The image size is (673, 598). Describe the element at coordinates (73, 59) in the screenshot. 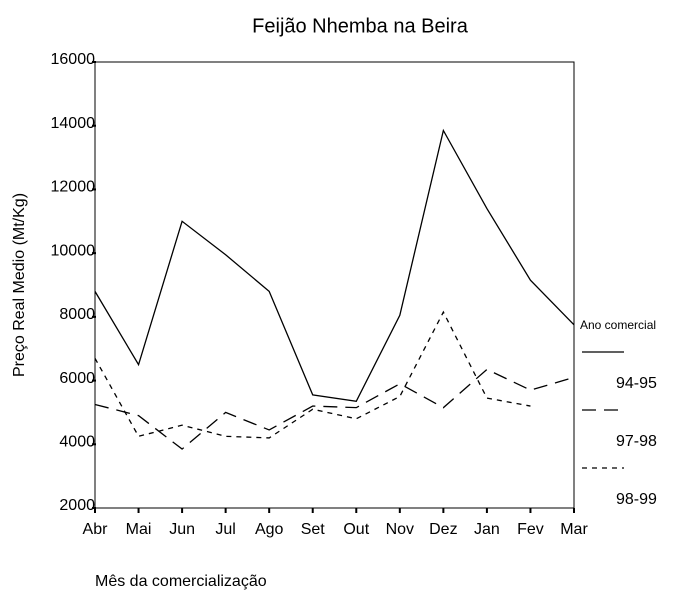

I see `y-tick-label: 16000` at that location.